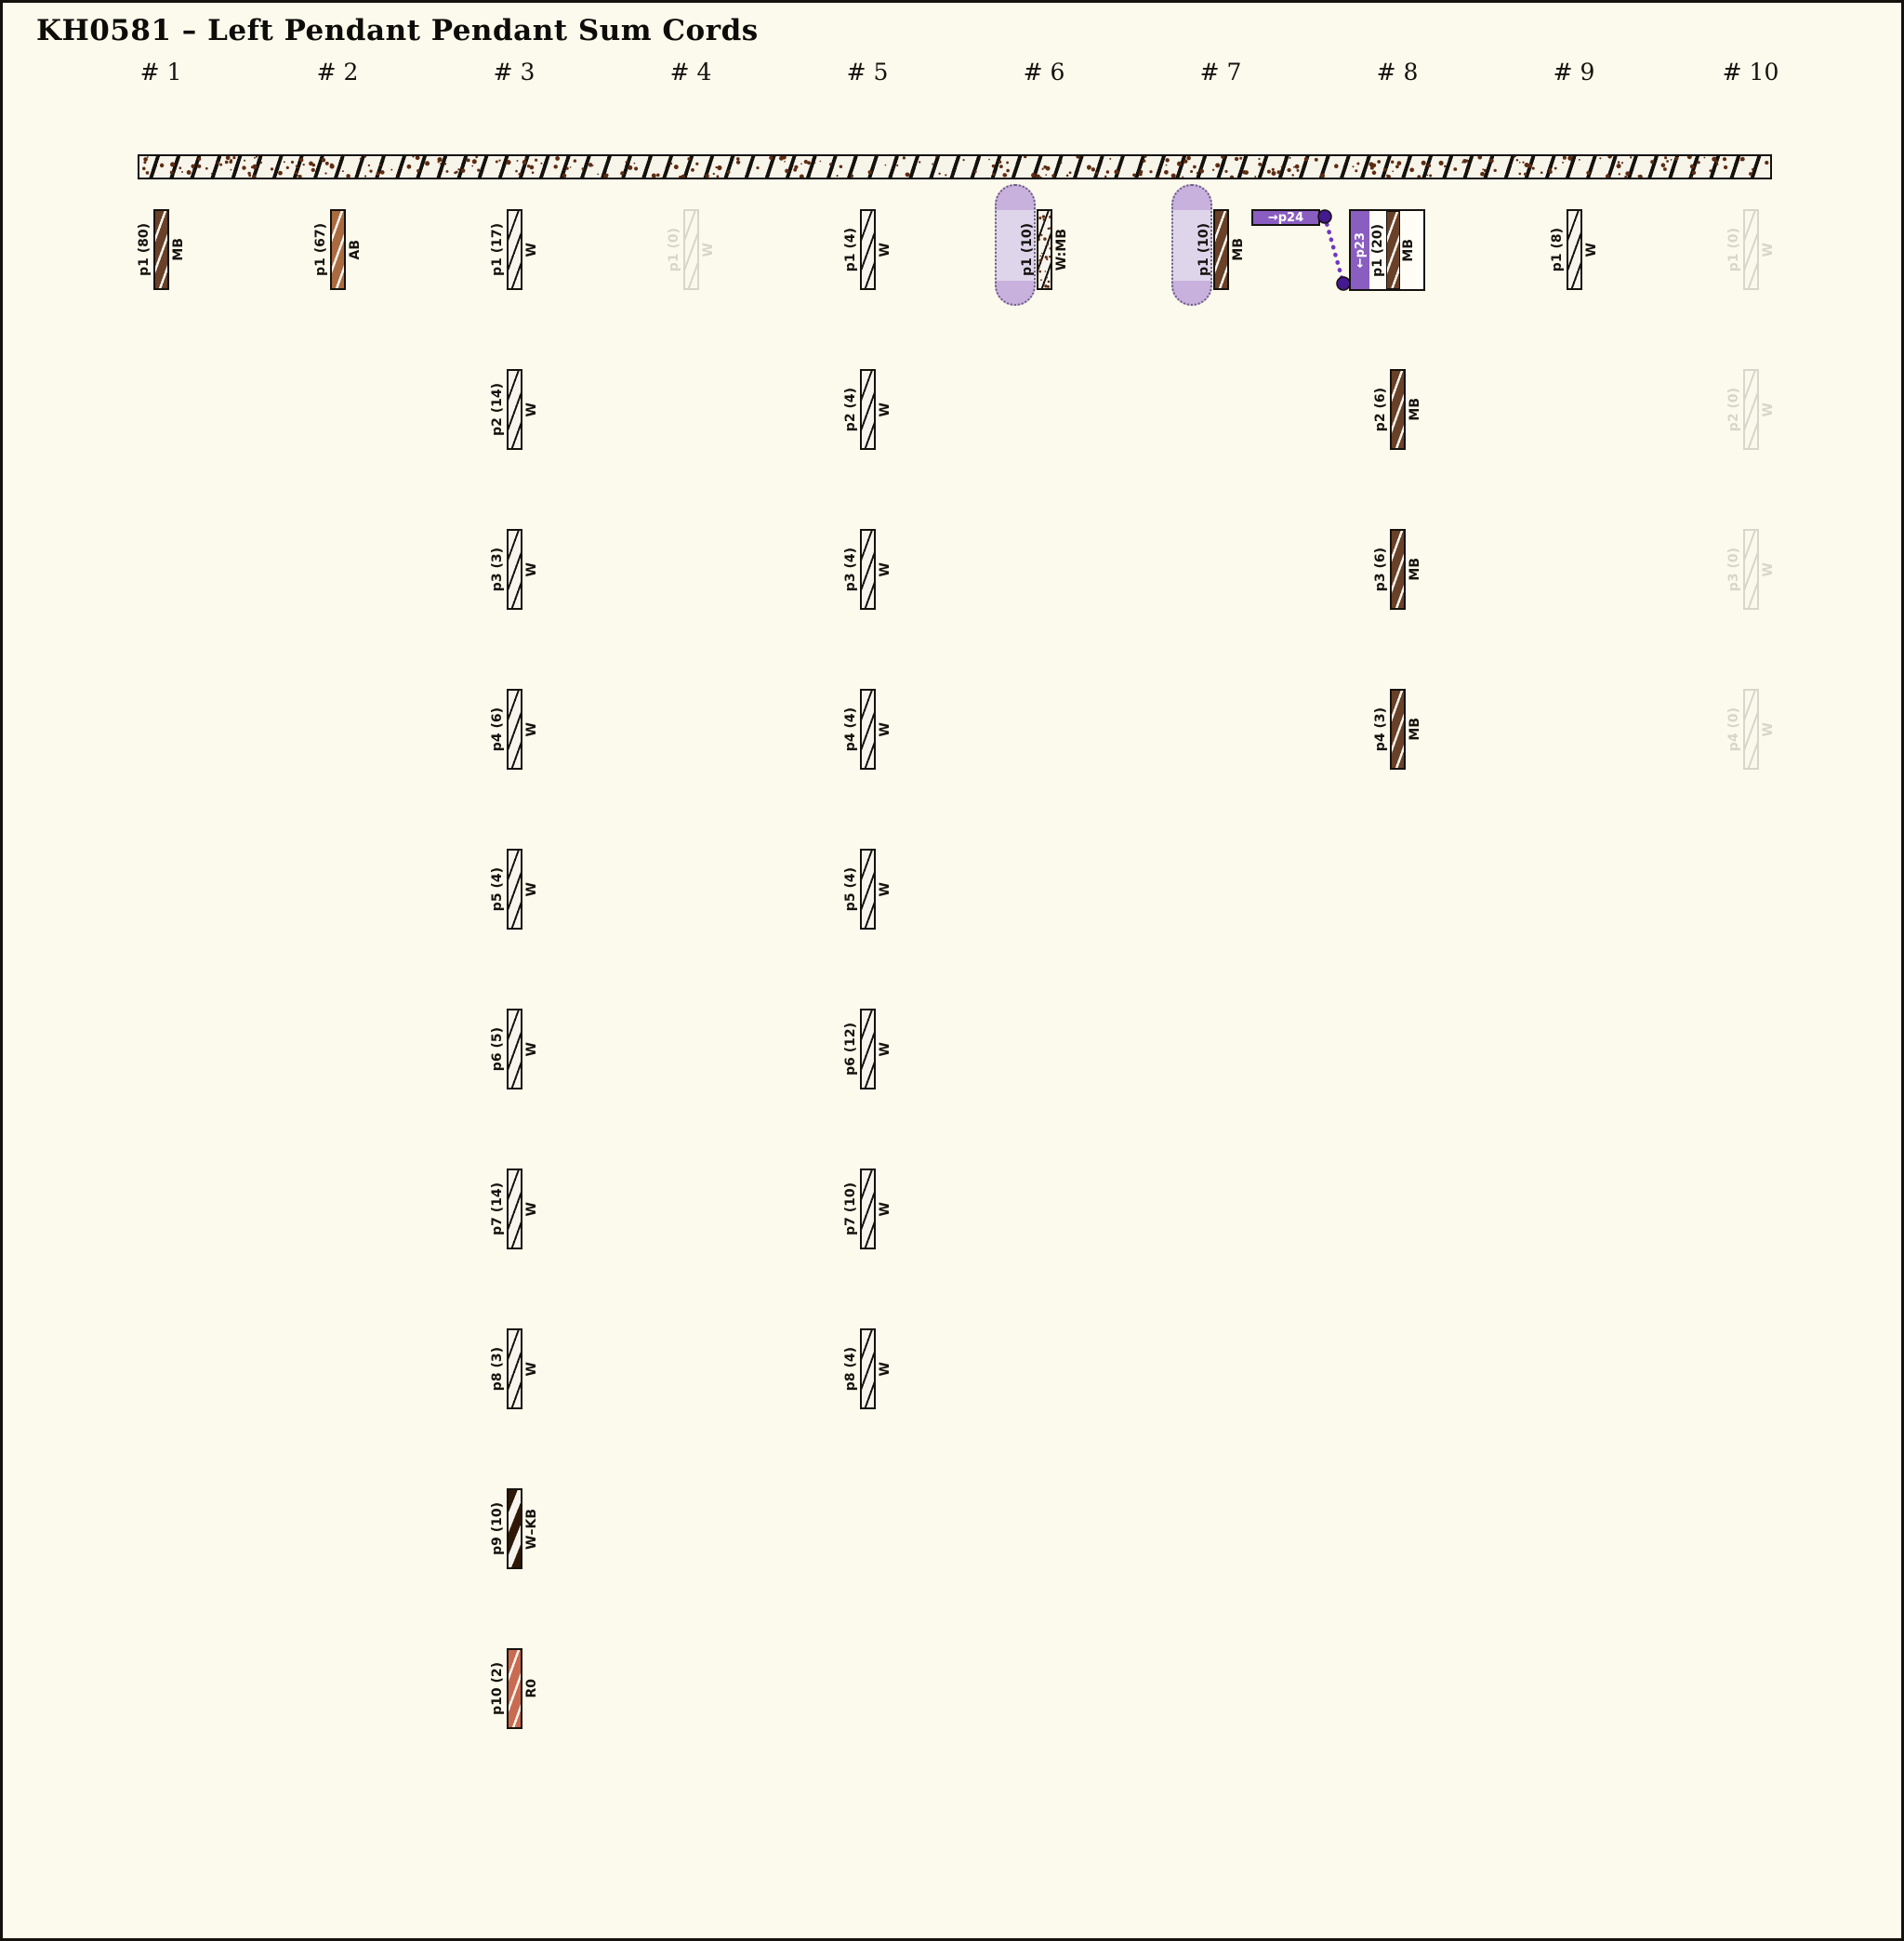 This screenshot has height=1941, width=1904. What do you see at coordinates (531, 1529) in the screenshot?
I see `pendant-color-code: W–KB` at bounding box center [531, 1529].